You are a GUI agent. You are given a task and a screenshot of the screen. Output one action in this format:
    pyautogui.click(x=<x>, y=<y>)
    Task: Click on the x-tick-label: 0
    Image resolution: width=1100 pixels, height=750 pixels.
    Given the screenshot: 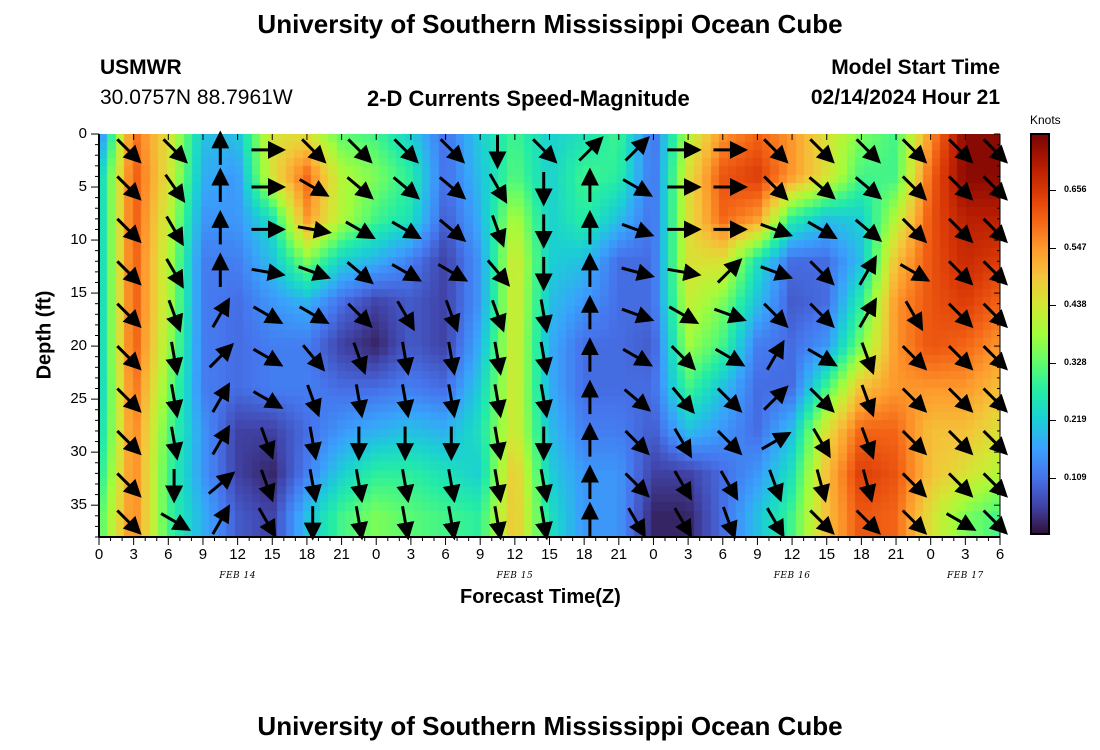 What is the action you would take?
    pyautogui.click(x=653, y=554)
    